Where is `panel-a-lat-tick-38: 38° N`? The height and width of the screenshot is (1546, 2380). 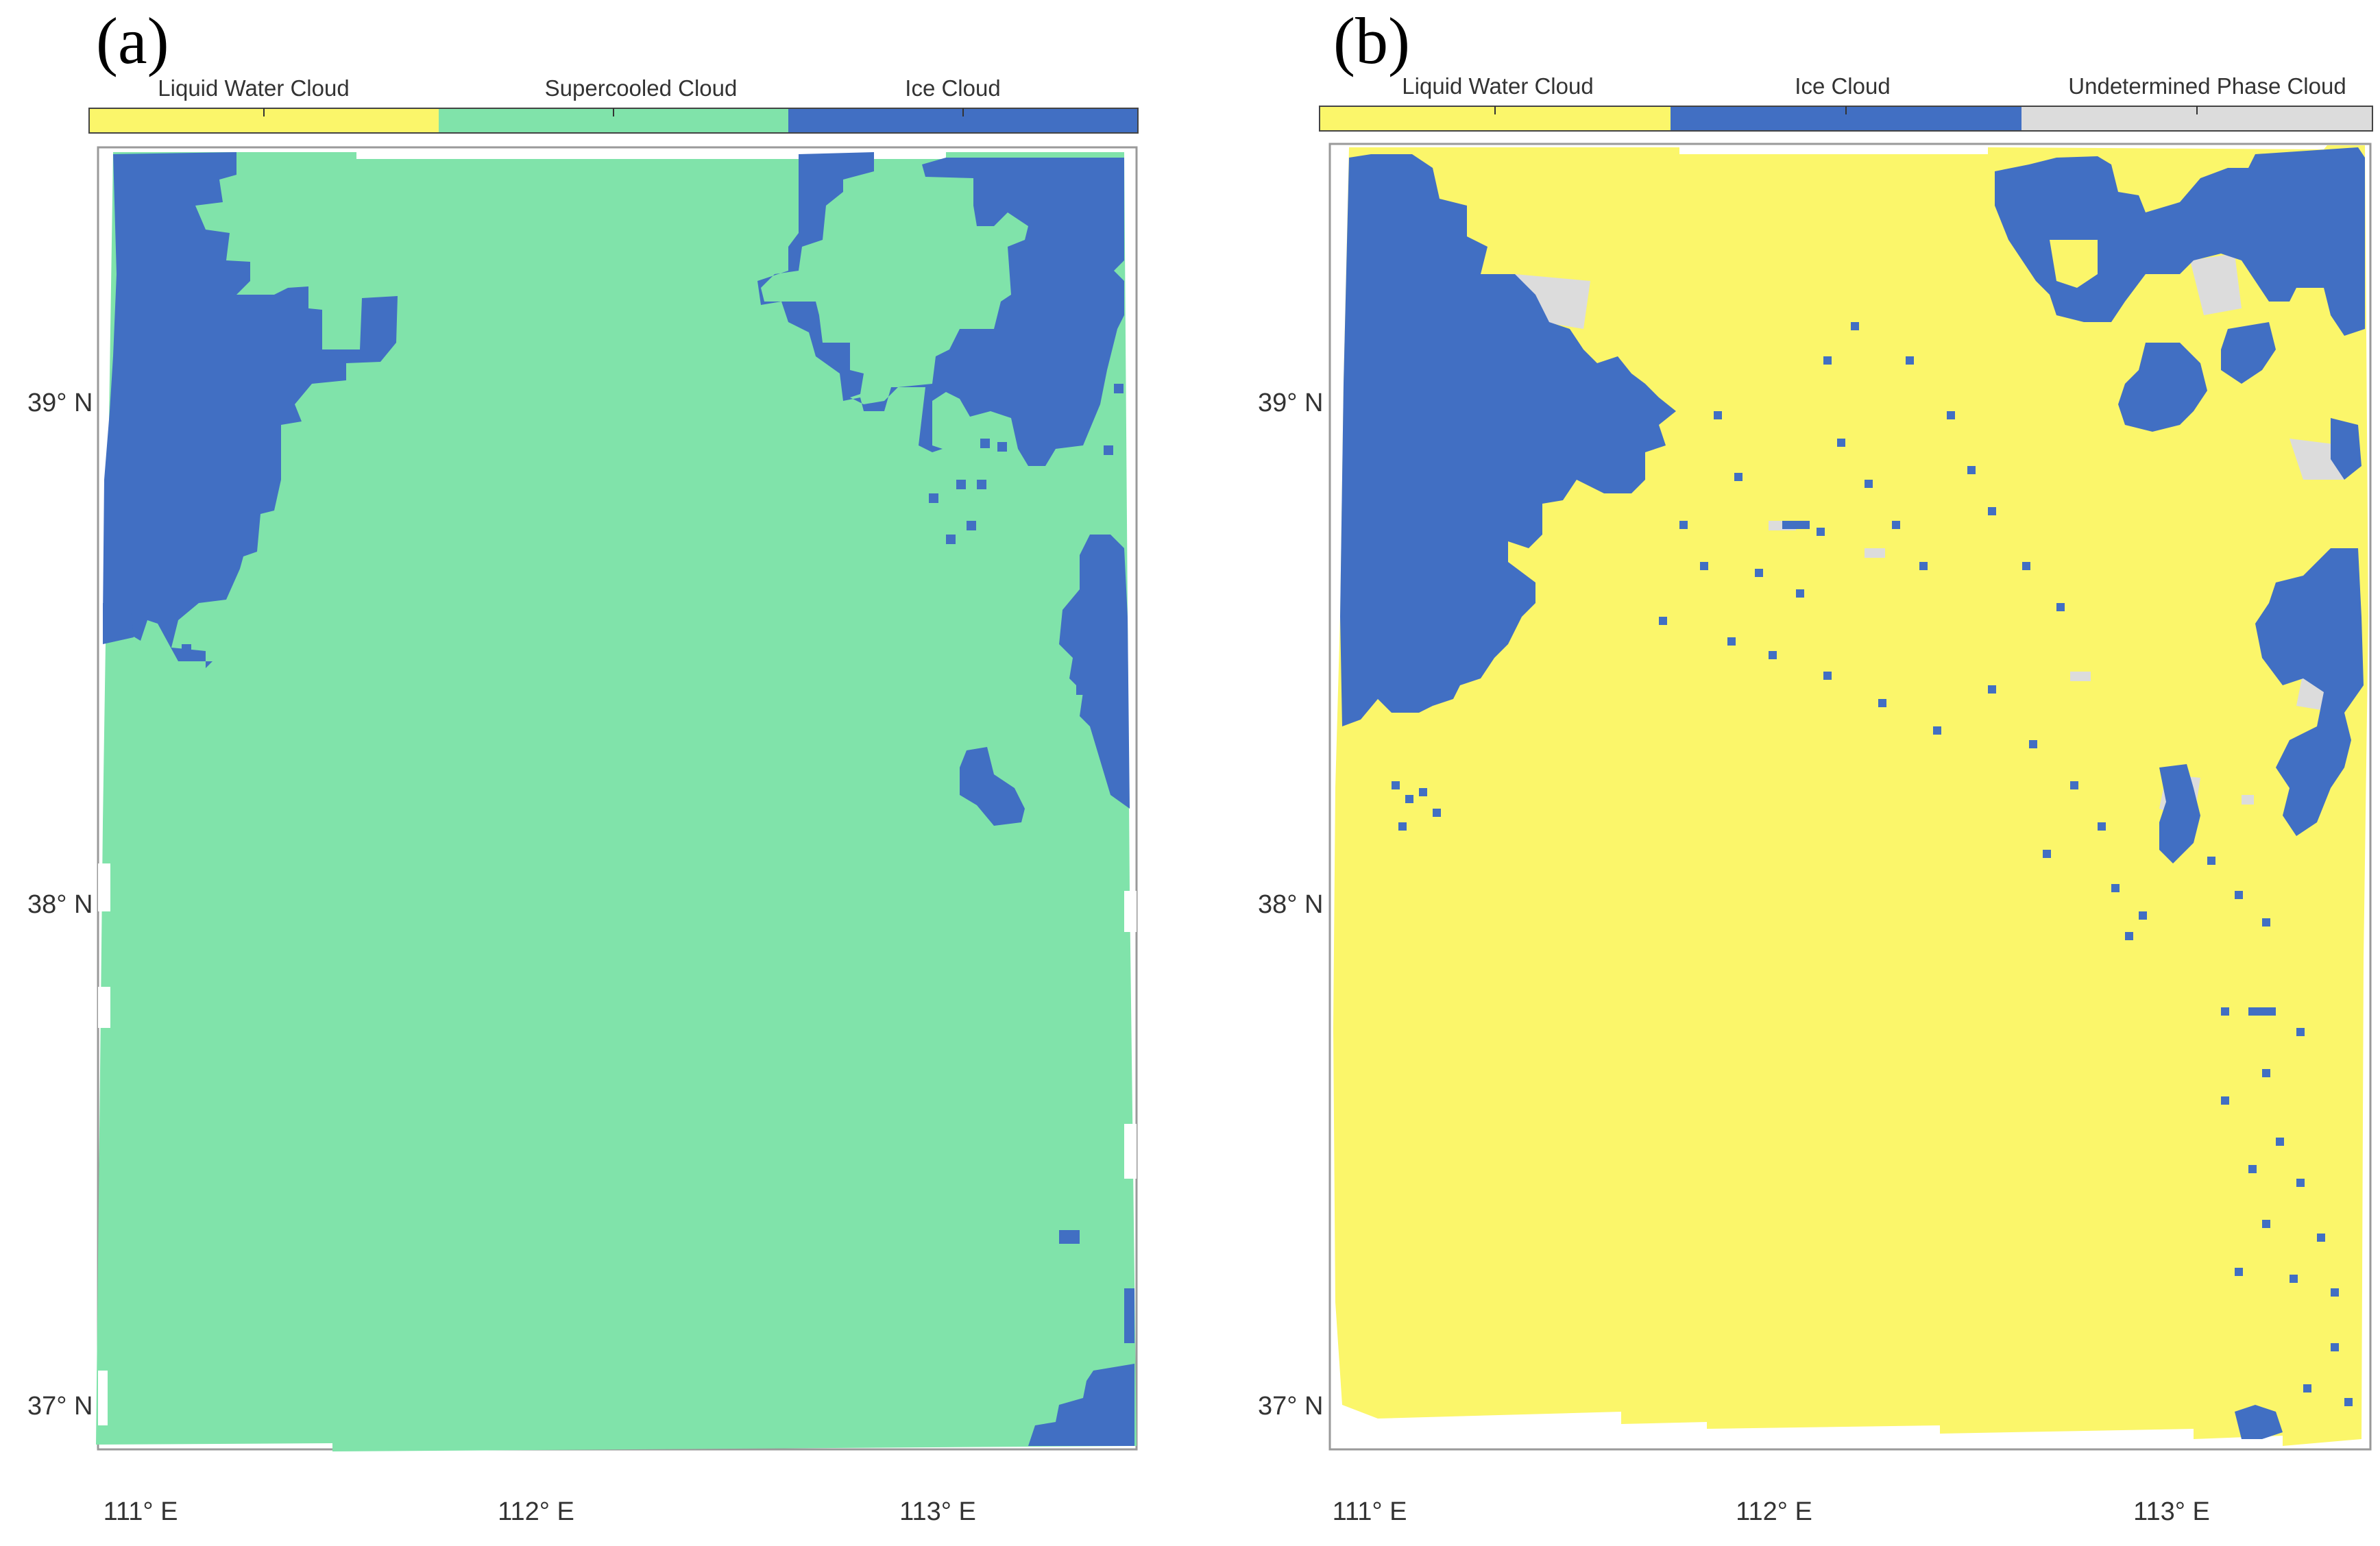 panel-a-lat-tick-38: 38° N is located at coordinates (60, 904).